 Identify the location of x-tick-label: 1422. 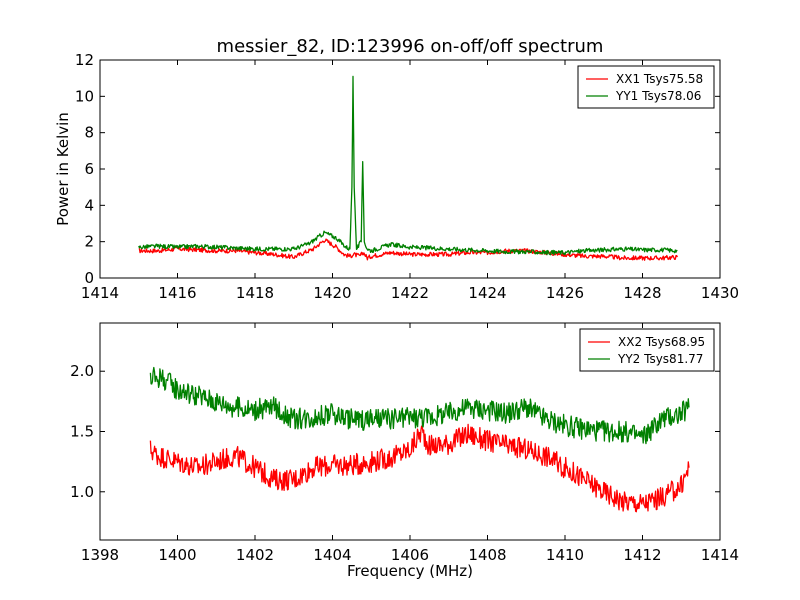
(410, 293).